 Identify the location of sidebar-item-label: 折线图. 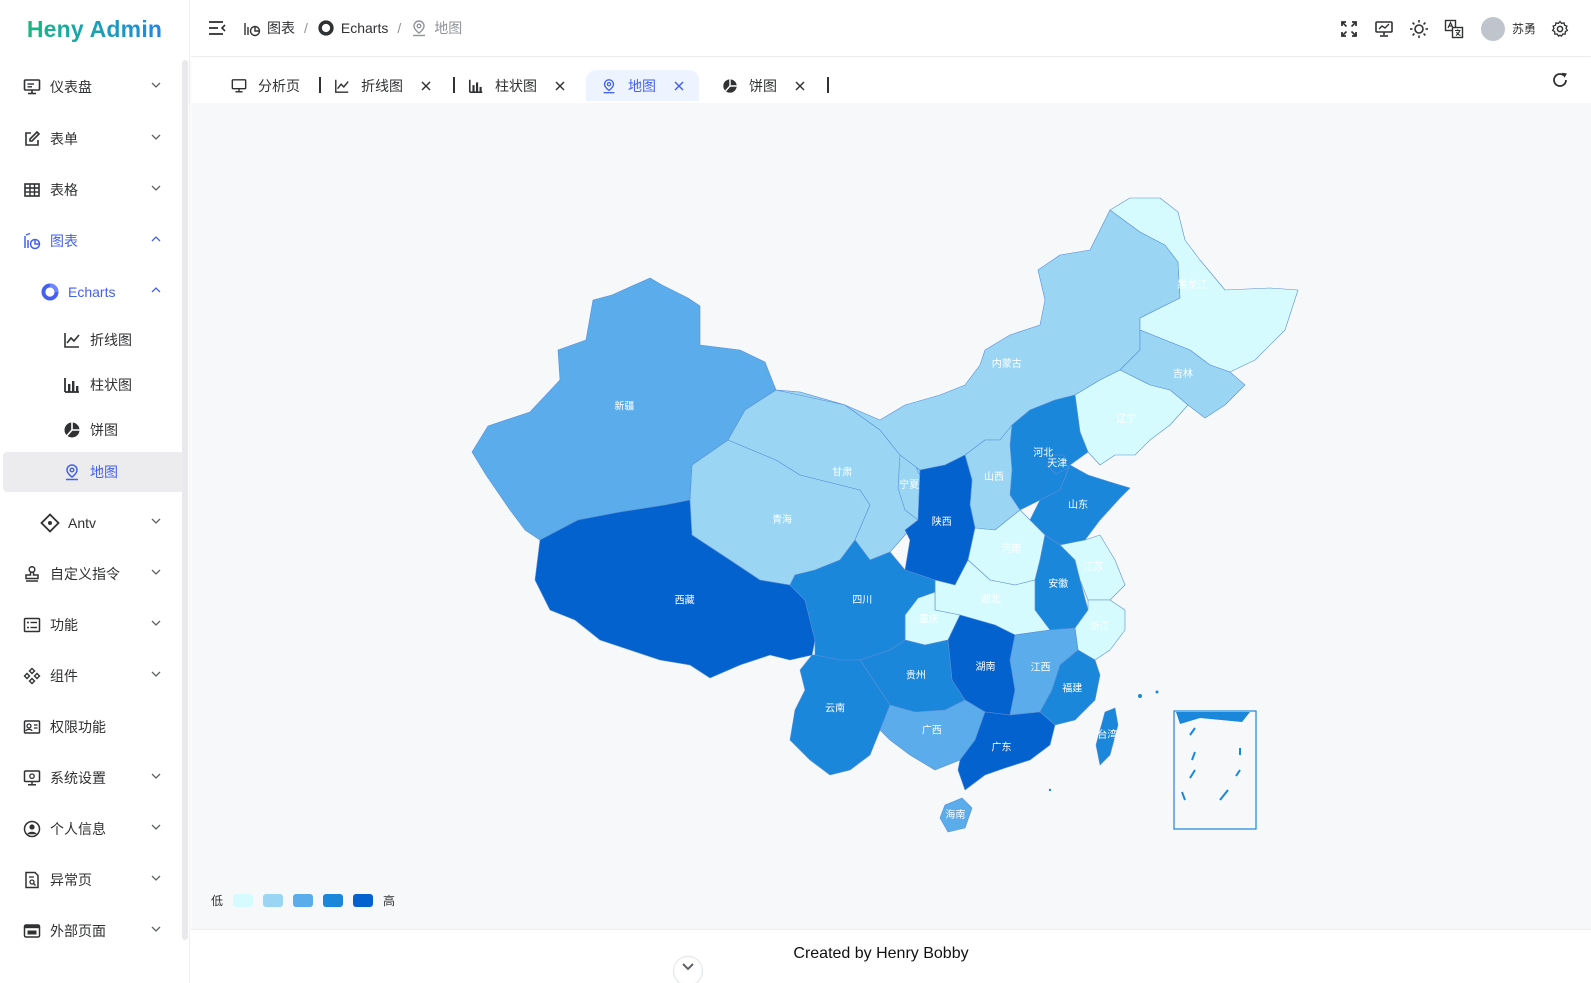
(111, 340).